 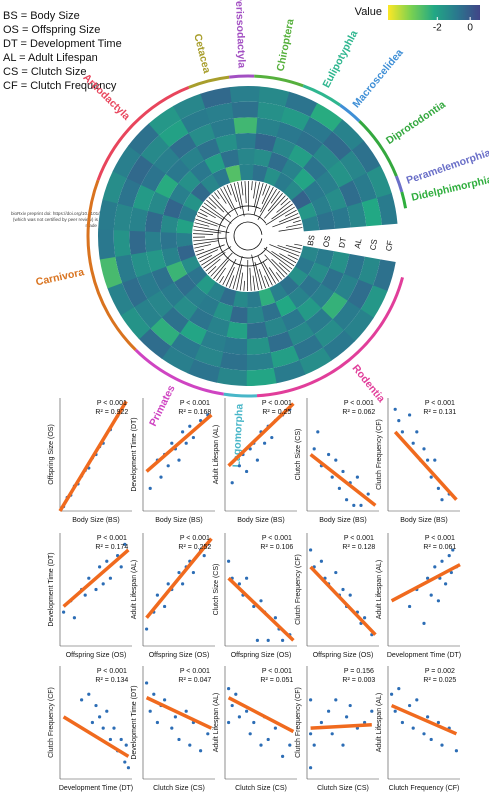 What do you see at coordinates (179, 372) in the screenshot?
I see `group-arc` at bounding box center [179, 372].